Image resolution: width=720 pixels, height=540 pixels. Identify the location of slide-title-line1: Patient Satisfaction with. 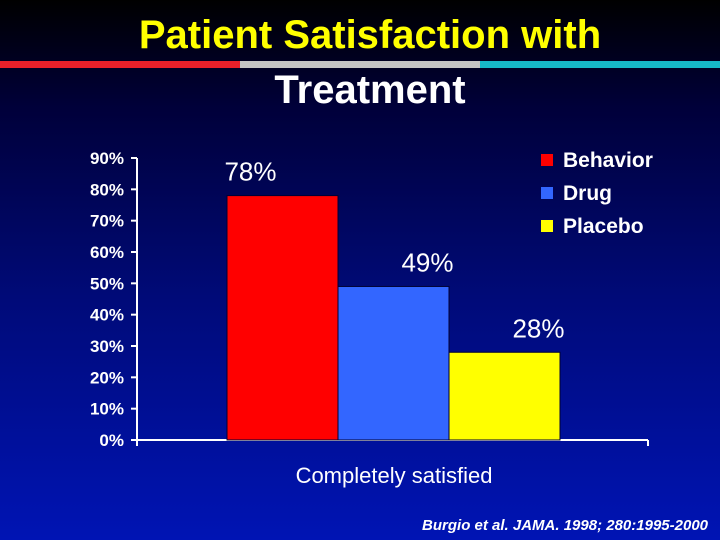
(370, 35).